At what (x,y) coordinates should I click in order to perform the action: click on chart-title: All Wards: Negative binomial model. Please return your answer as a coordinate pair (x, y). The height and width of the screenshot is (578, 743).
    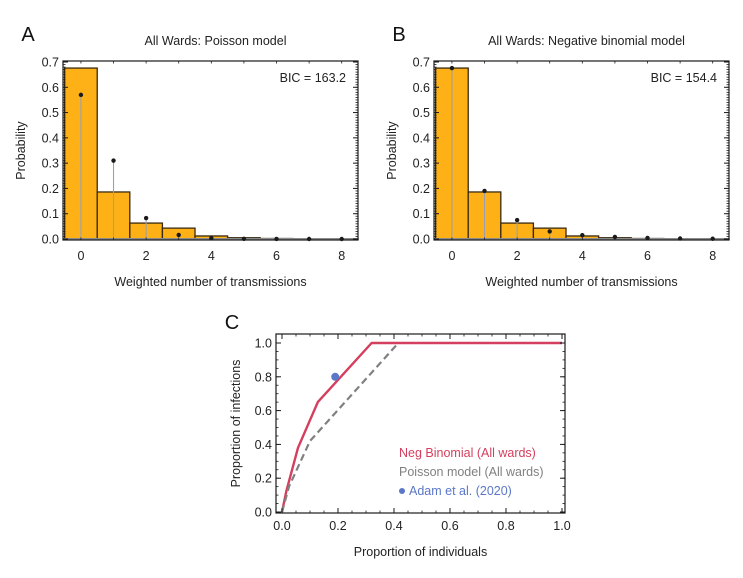
    Looking at the image, I should click on (586, 41).